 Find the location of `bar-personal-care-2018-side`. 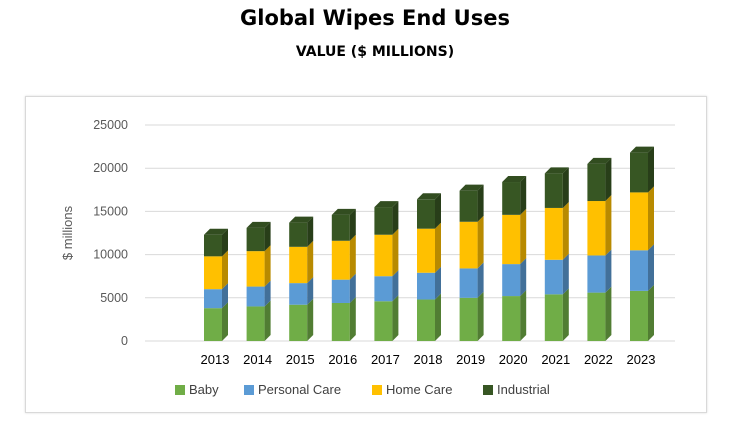

bar-personal-care-2018-side is located at coordinates (438, 283).